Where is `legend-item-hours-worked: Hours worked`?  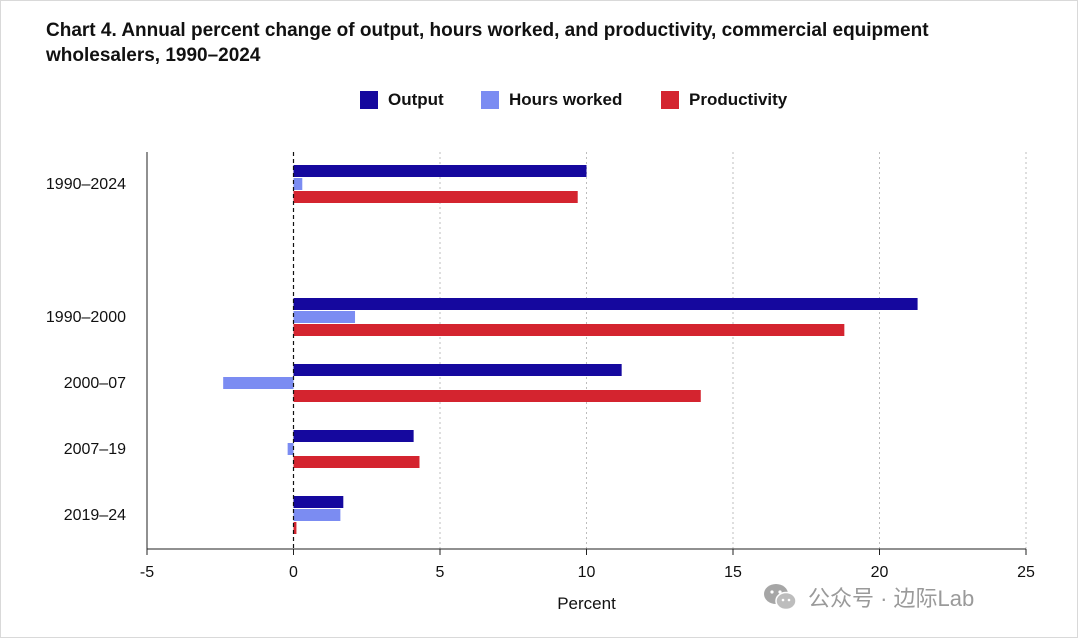 legend-item-hours-worked: Hours worked is located at coordinates (551, 100).